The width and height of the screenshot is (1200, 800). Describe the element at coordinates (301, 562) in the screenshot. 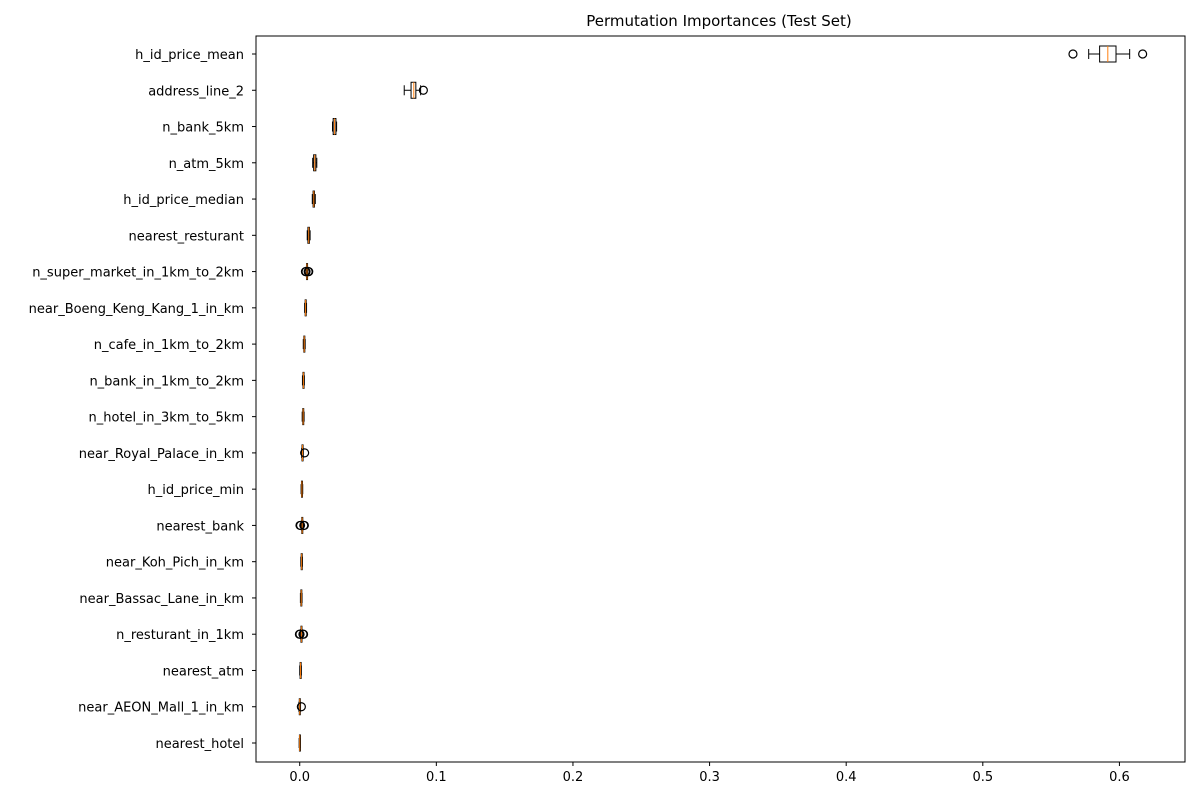

I see `boxplot-near_Koh_Pich_in_km` at that location.